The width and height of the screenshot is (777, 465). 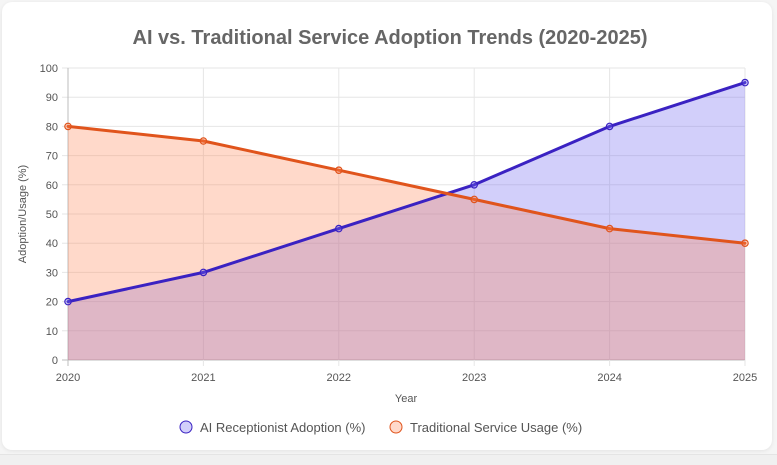 What do you see at coordinates (52, 332) in the screenshot?
I see `y-tick-label: 10` at bounding box center [52, 332].